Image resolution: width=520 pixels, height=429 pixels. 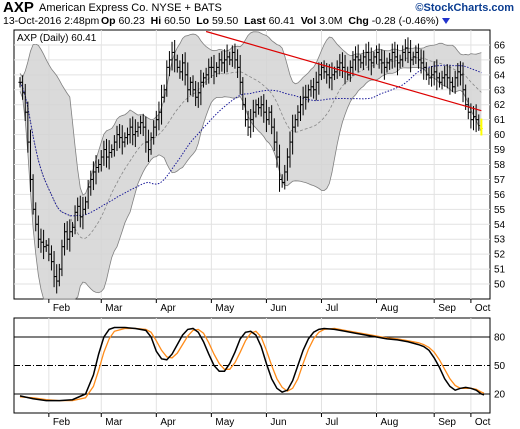 What do you see at coordinates (278, 422) in the screenshot?
I see `indicator-x-tick-label: Jun` at bounding box center [278, 422].